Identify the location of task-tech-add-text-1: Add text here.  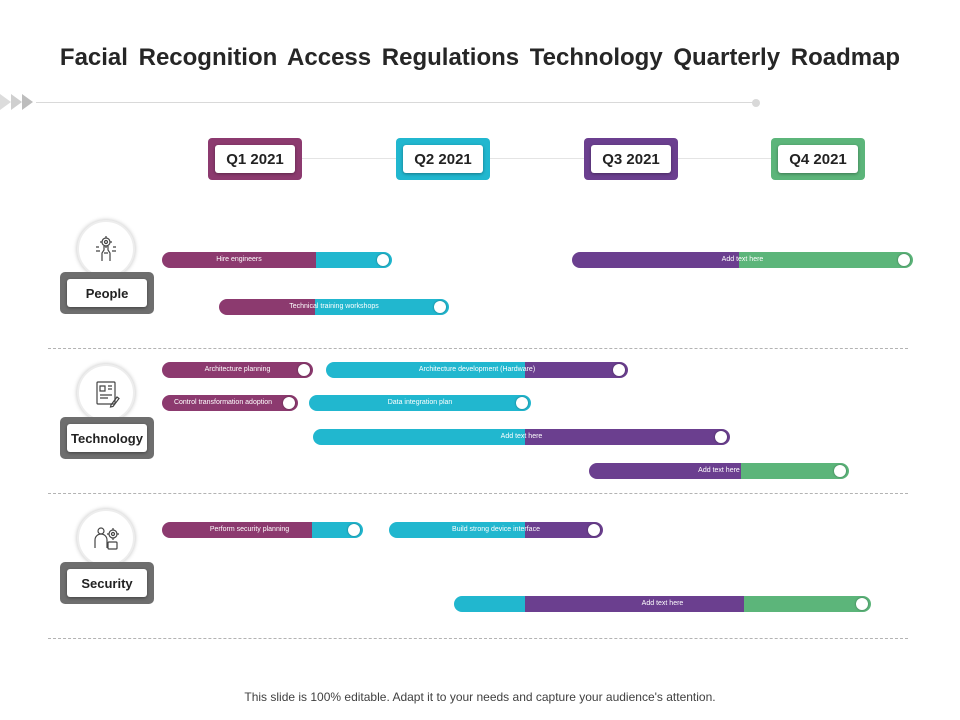
(521, 437).